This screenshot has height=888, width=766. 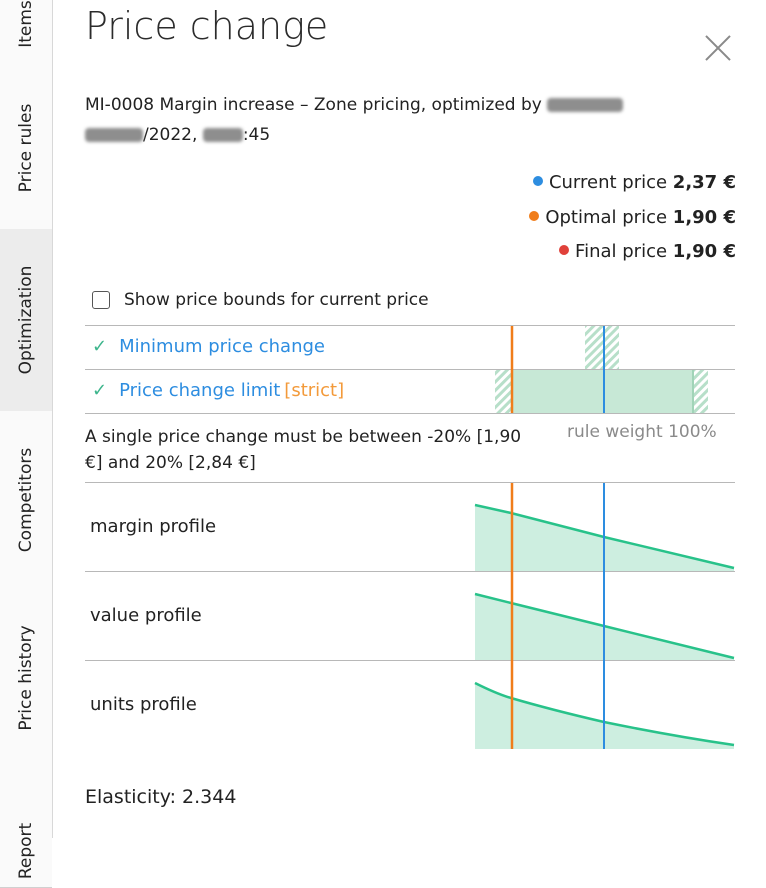 I want to click on value-profile-curve, so click(x=604, y=626).